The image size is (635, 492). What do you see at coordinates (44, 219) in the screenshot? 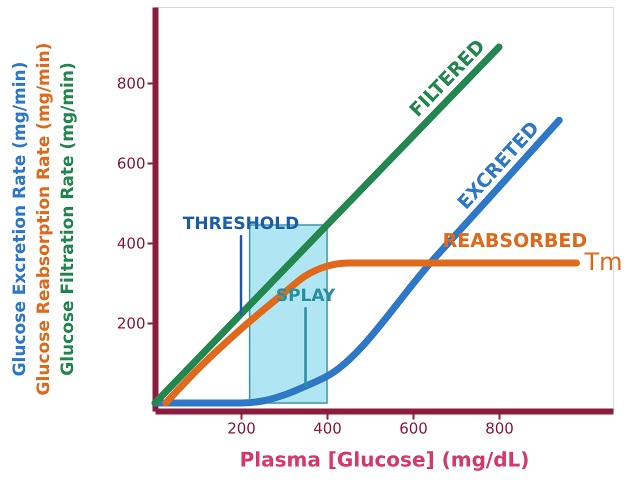
I see `y-axis-title: Glucose Excretion Rate (mg/min) Glucose Reabsorption Rate (mg/min) Glucose Filtration Rate (mg/min)` at bounding box center [44, 219].